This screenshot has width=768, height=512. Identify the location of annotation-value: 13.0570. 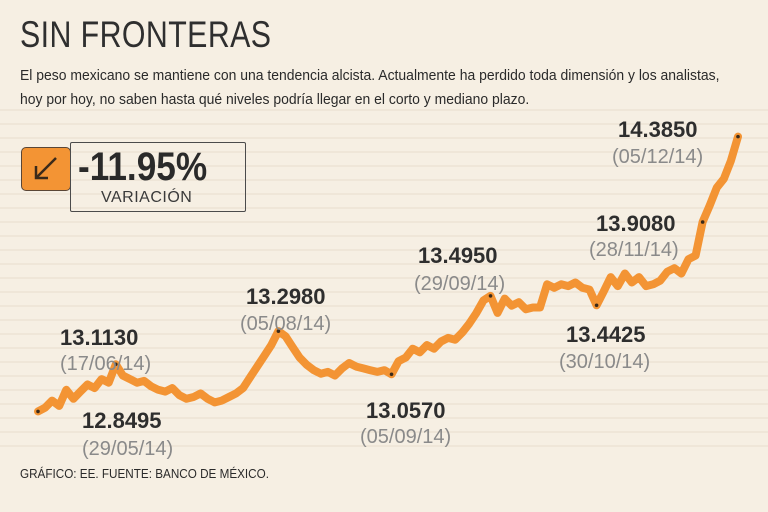
(406, 410).